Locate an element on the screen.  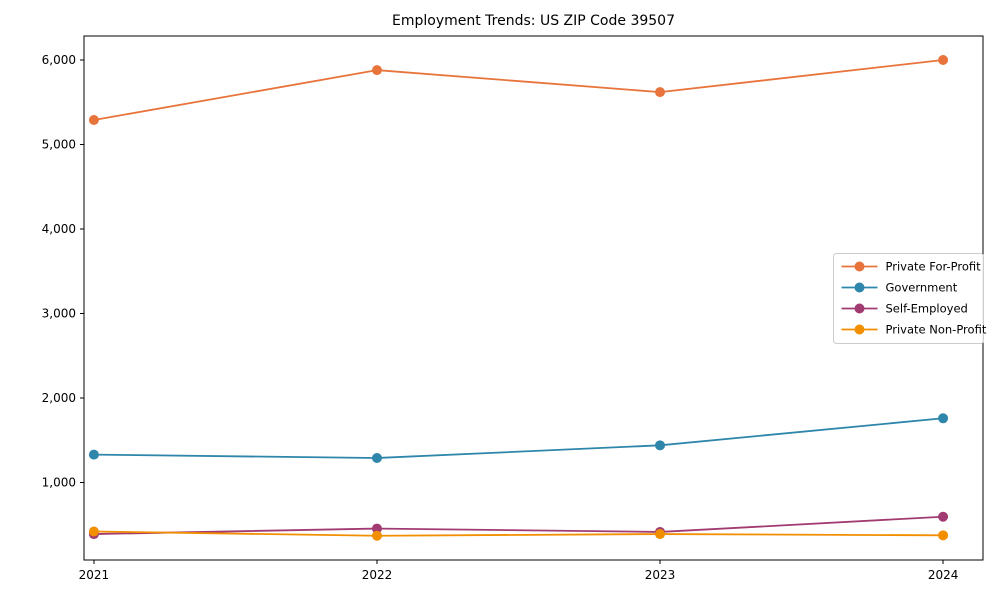
series-line-self-employed is located at coordinates (518, 525).